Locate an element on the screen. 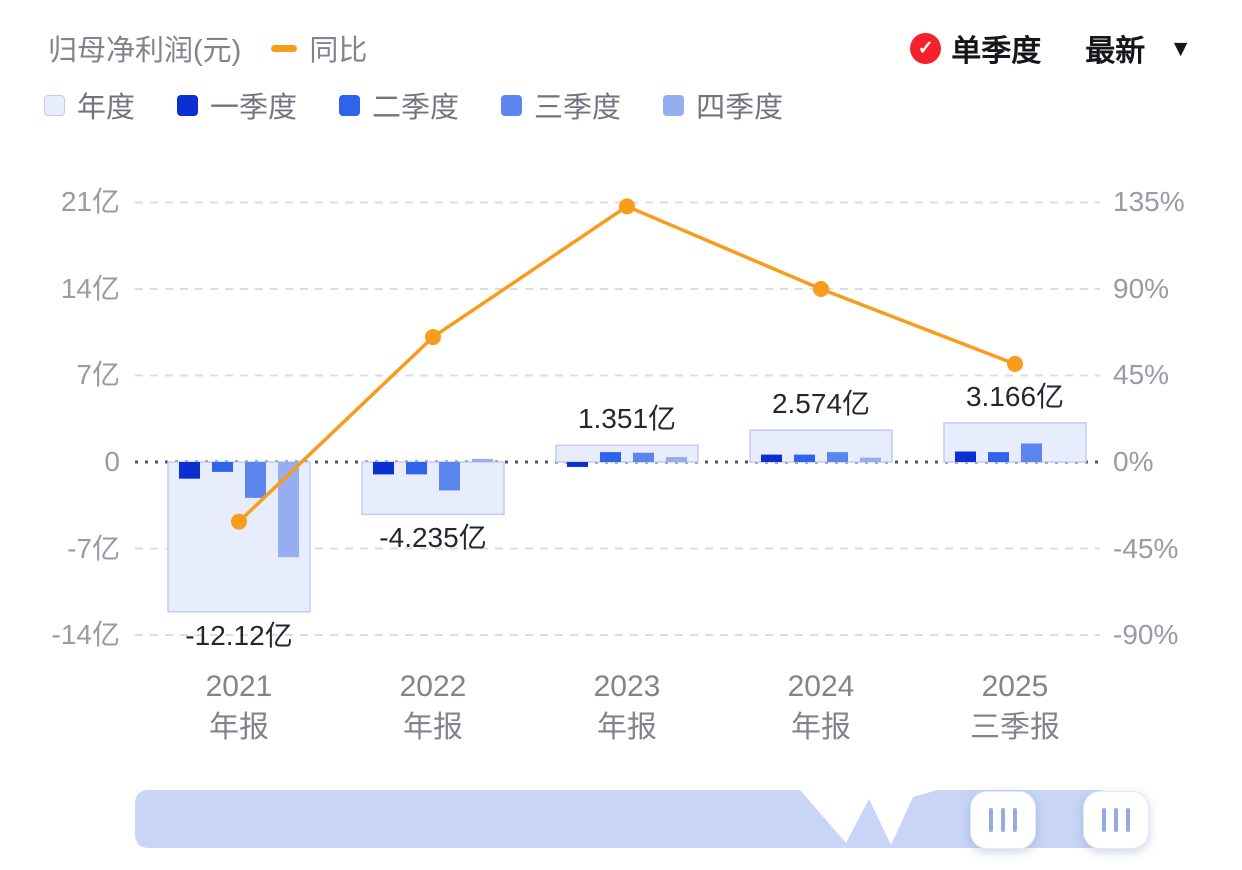 The height and width of the screenshot is (870, 1242). x-year: 2025 is located at coordinates (1015, 686).